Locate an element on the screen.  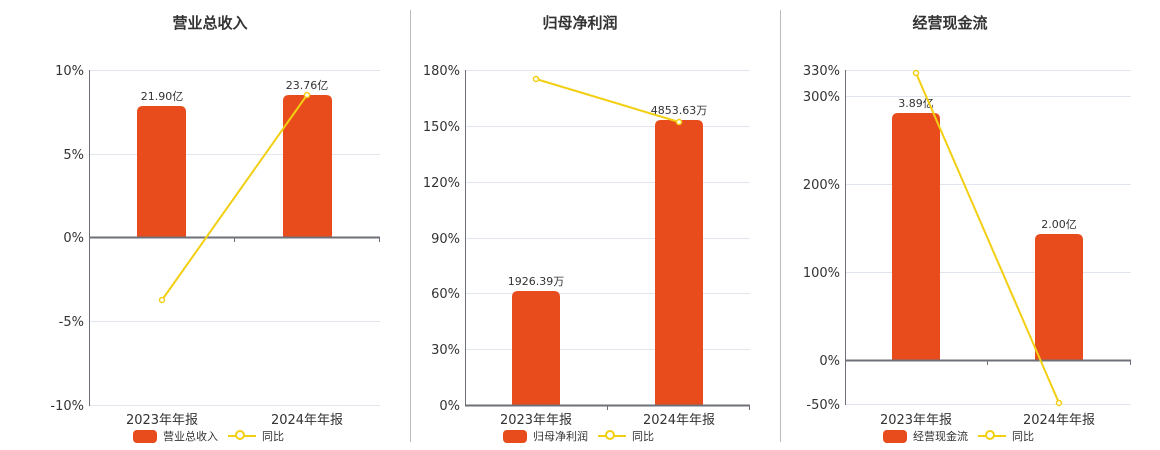
chart-legend: 经营现金流 同比 is located at coordinates (958, 436).